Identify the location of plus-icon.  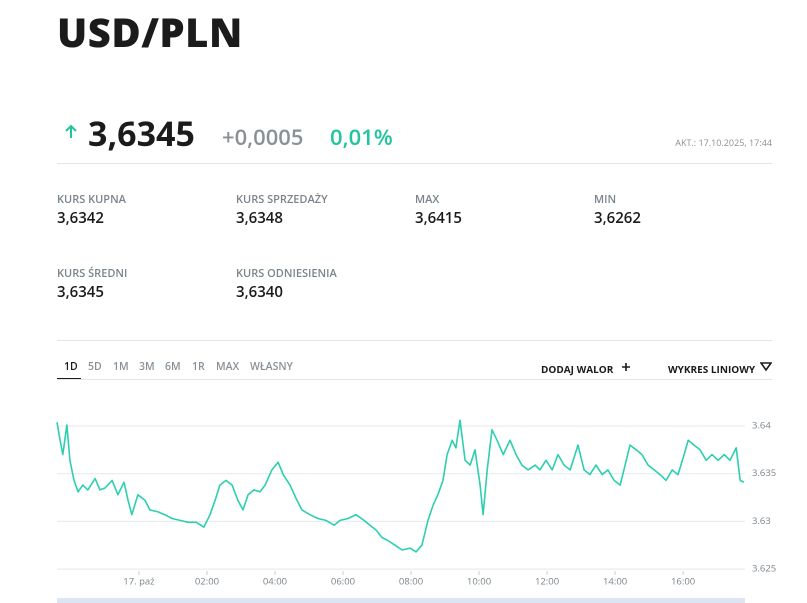
(626, 367).